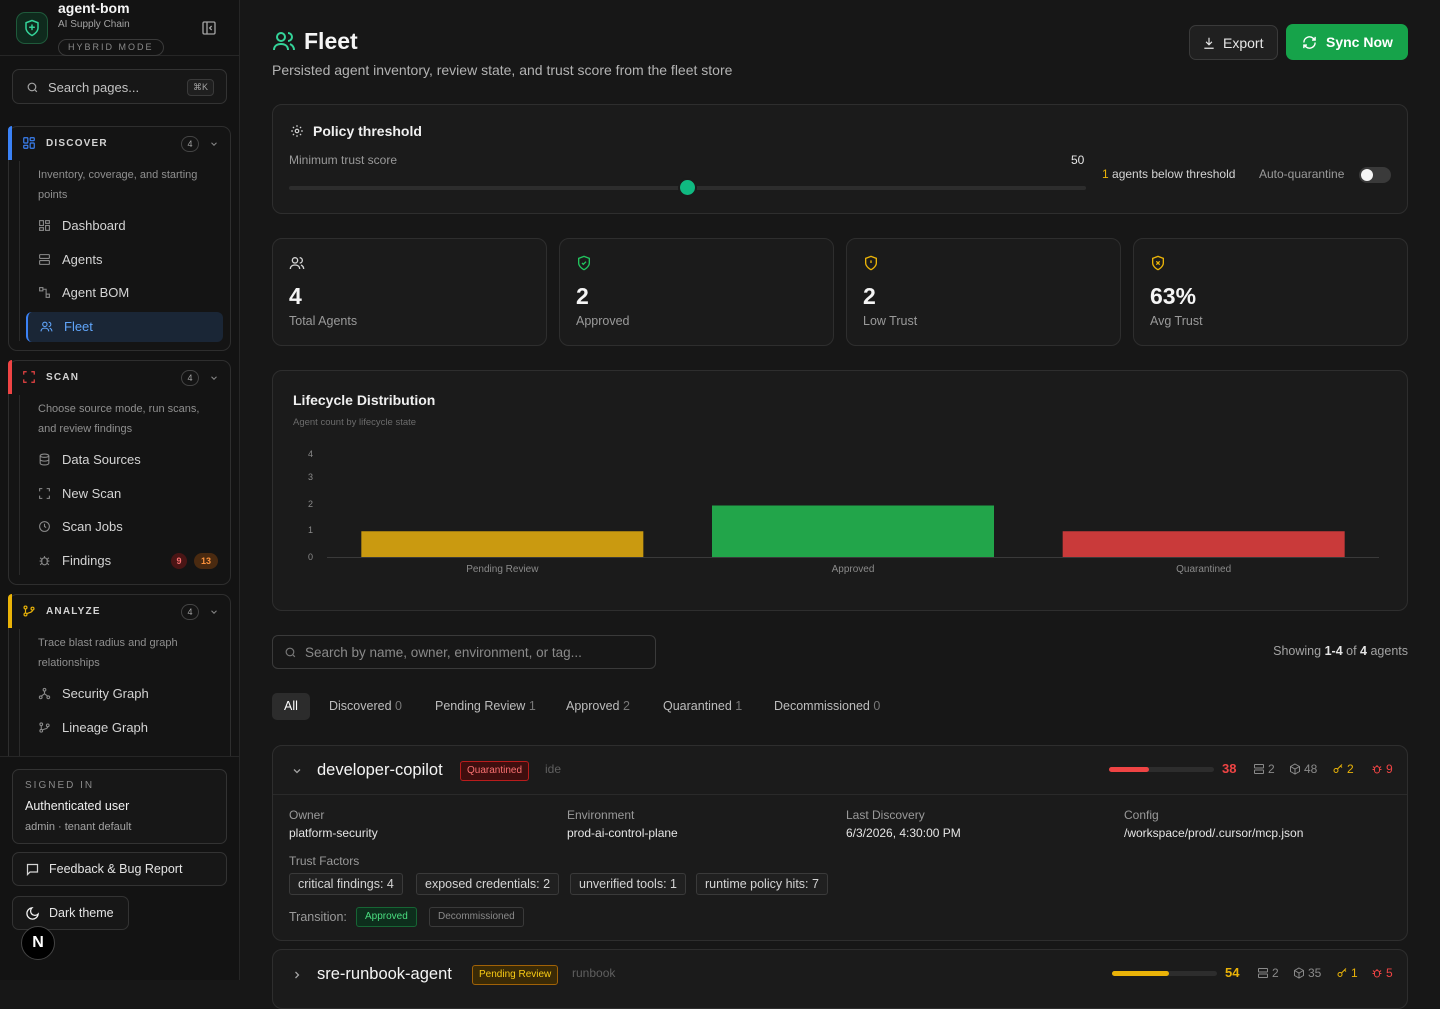  Describe the element at coordinates (1173, 296) in the screenshot. I see `stat-value: 63%` at that location.